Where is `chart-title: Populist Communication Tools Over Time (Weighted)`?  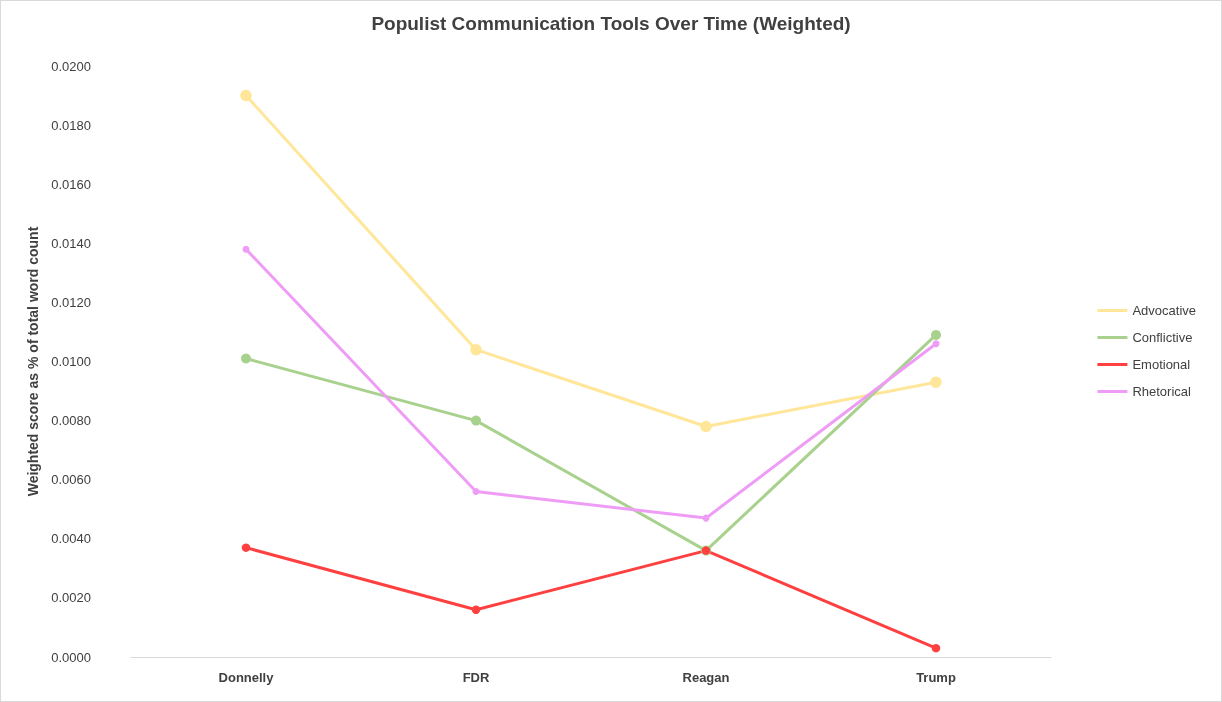
chart-title: Populist Communication Tools Over Time (Weighted) is located at coordinates (611, 23).